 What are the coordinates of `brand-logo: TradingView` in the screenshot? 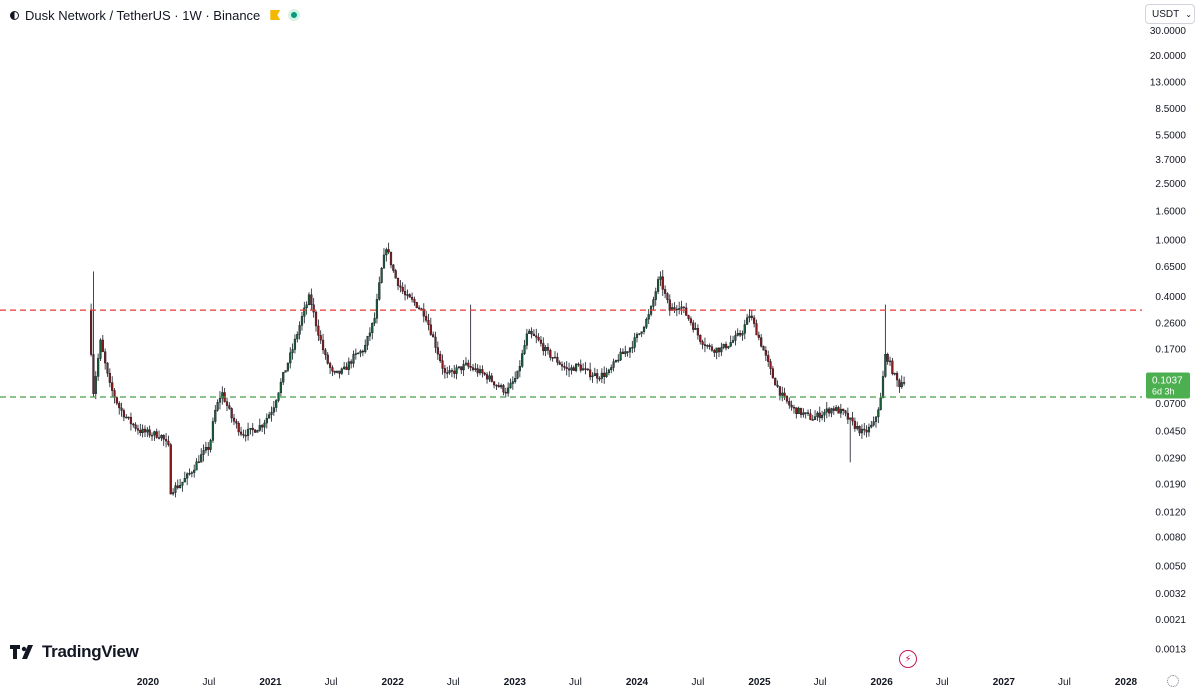 It's located at (74, 652).